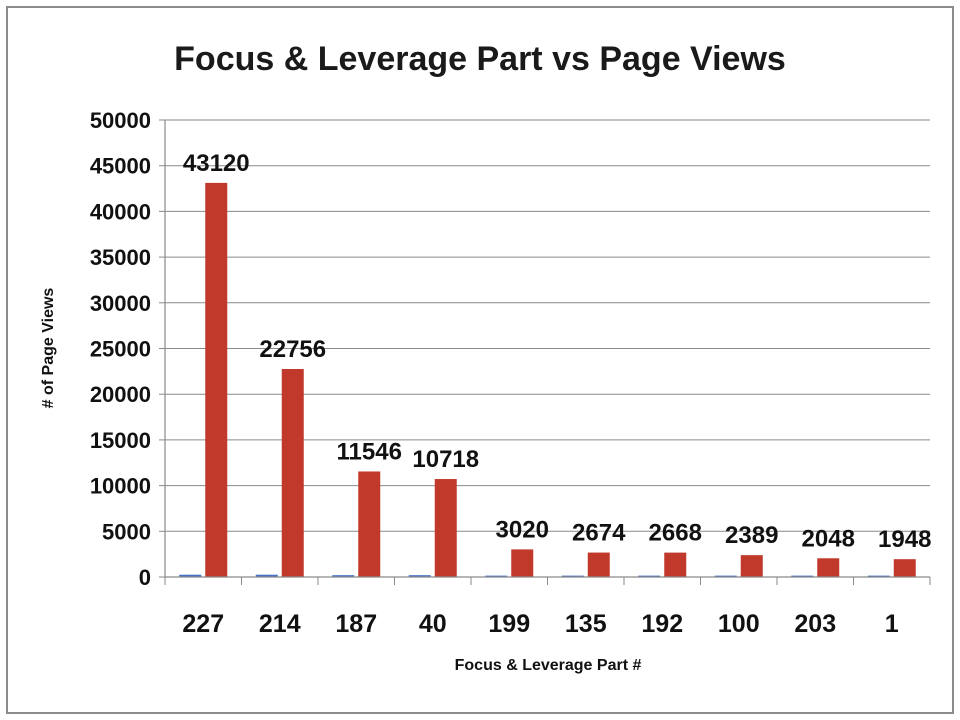  What do you see at coordinates (540, 624) in the screenshot?
I see `x-tick-labels: 227 214 187 40 199 135 192 100 203 1` at bounding box center [540, 624].